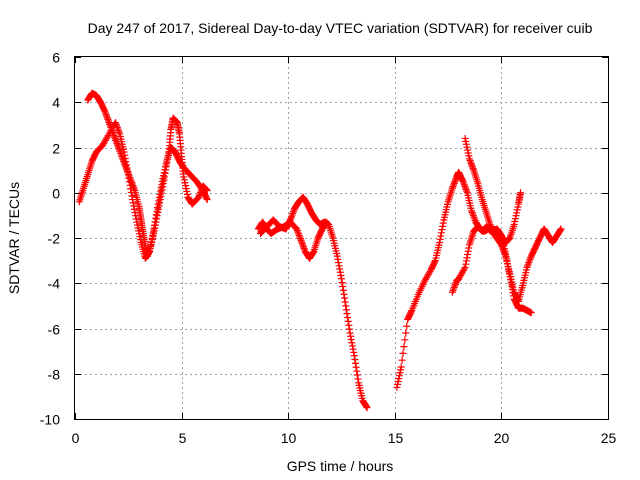  What do you see at coordinates (396, 438) in the screenshot?
I see `x-tick-label: 15` at bounding box center [396, 438].